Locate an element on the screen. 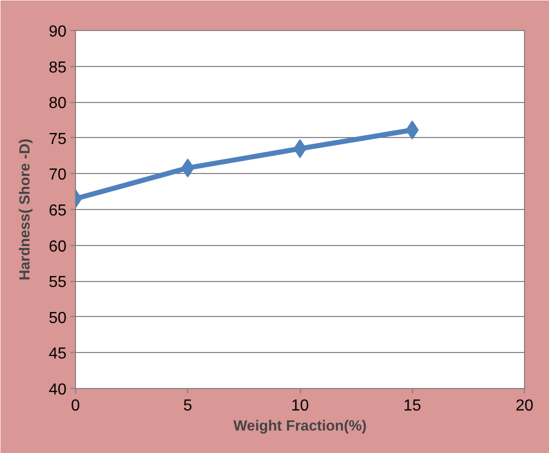 The image size is (549, 453). y-tick-label: 85 is located at coordinates (57, 67).